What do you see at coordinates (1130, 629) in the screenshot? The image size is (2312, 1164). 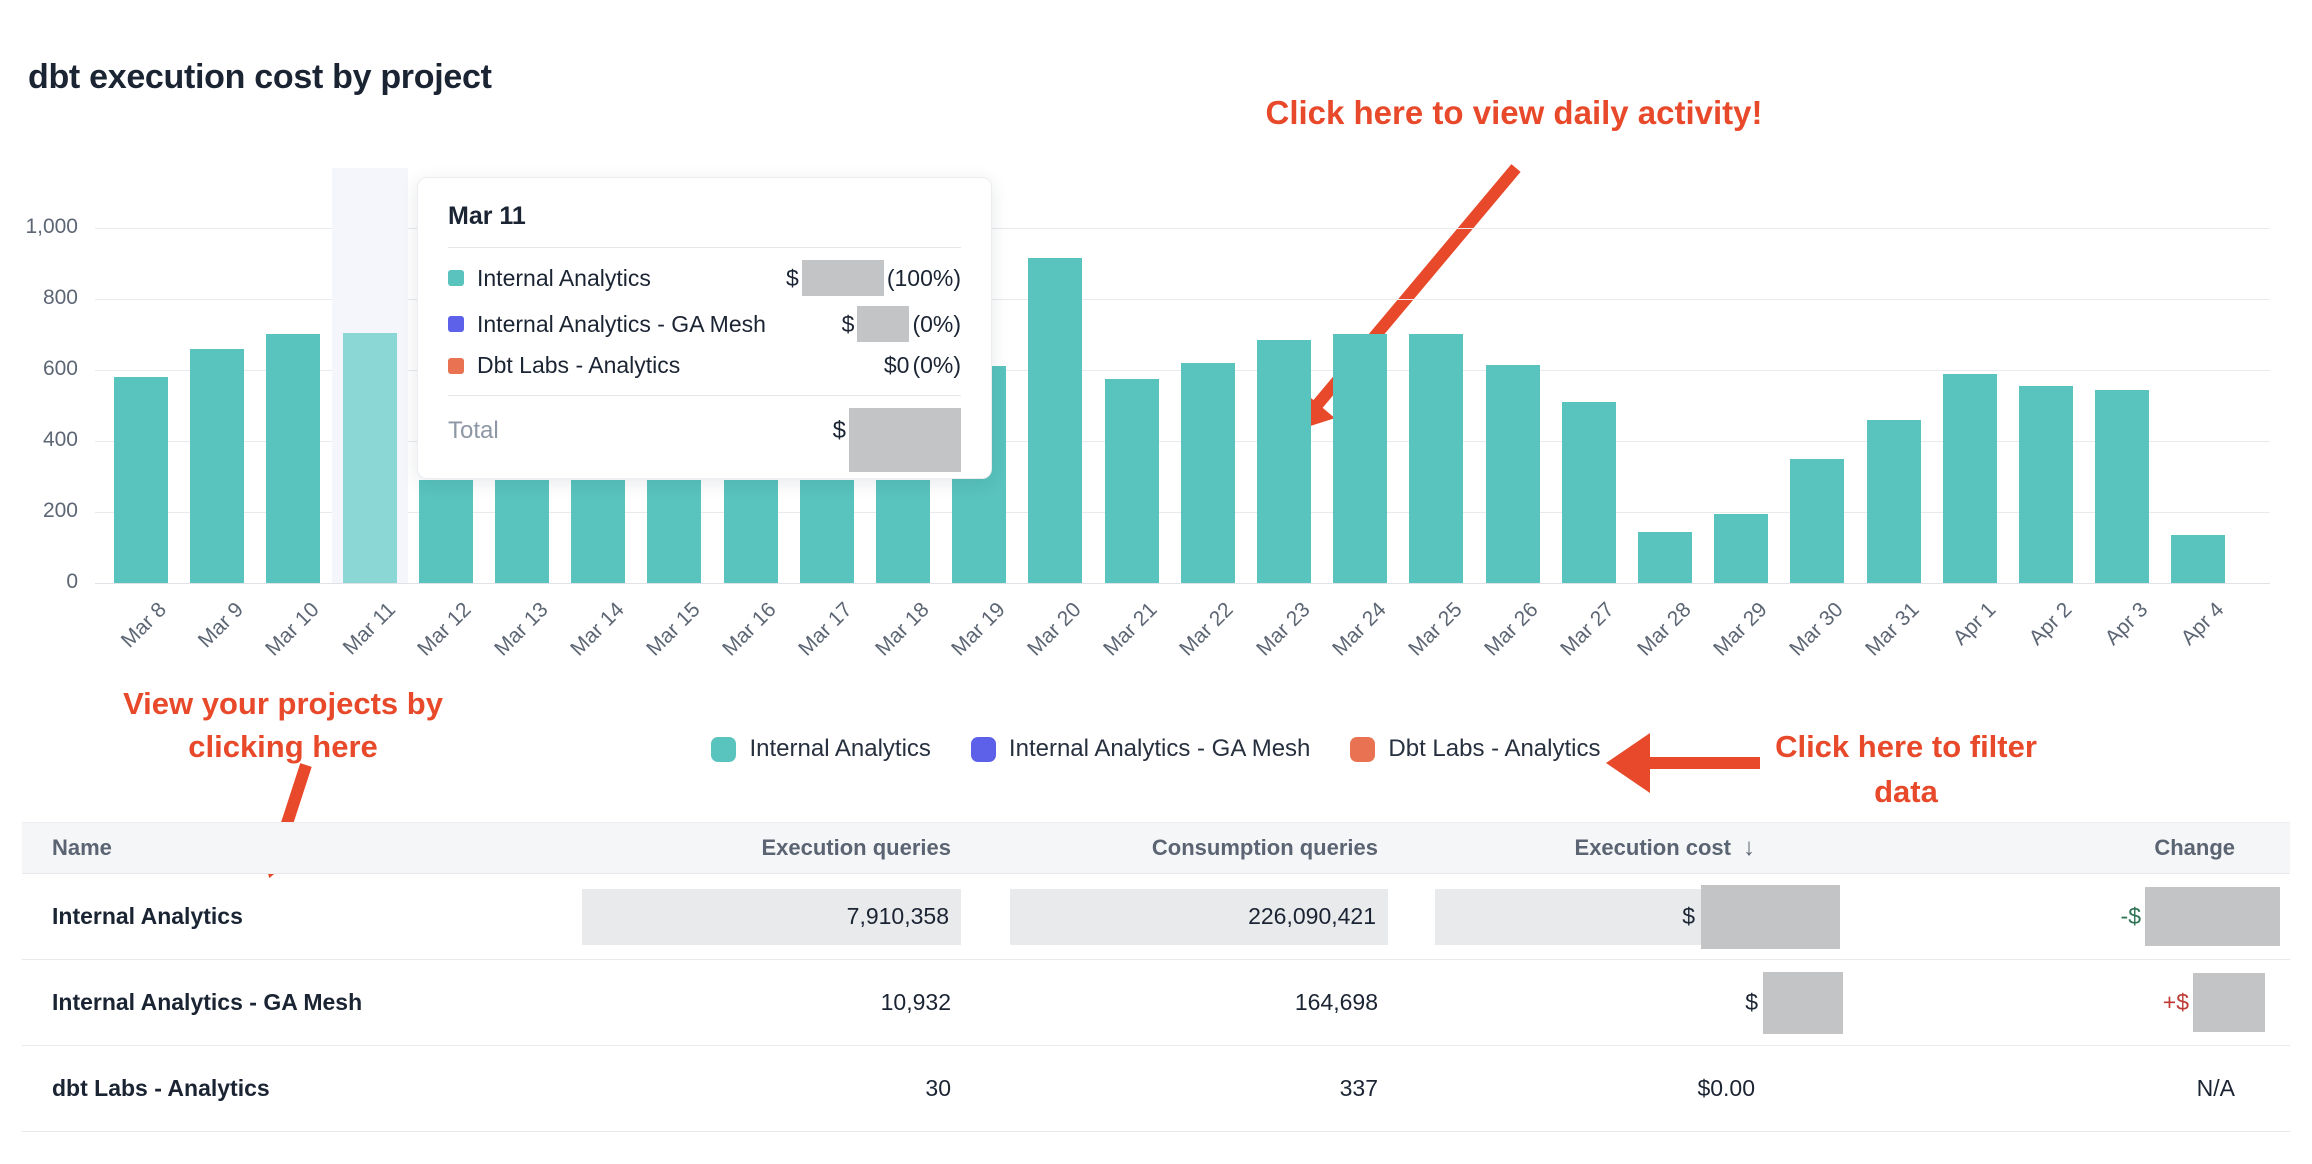 I see `x-axis-label: Mar 21` at bounding box center [1130, 629].